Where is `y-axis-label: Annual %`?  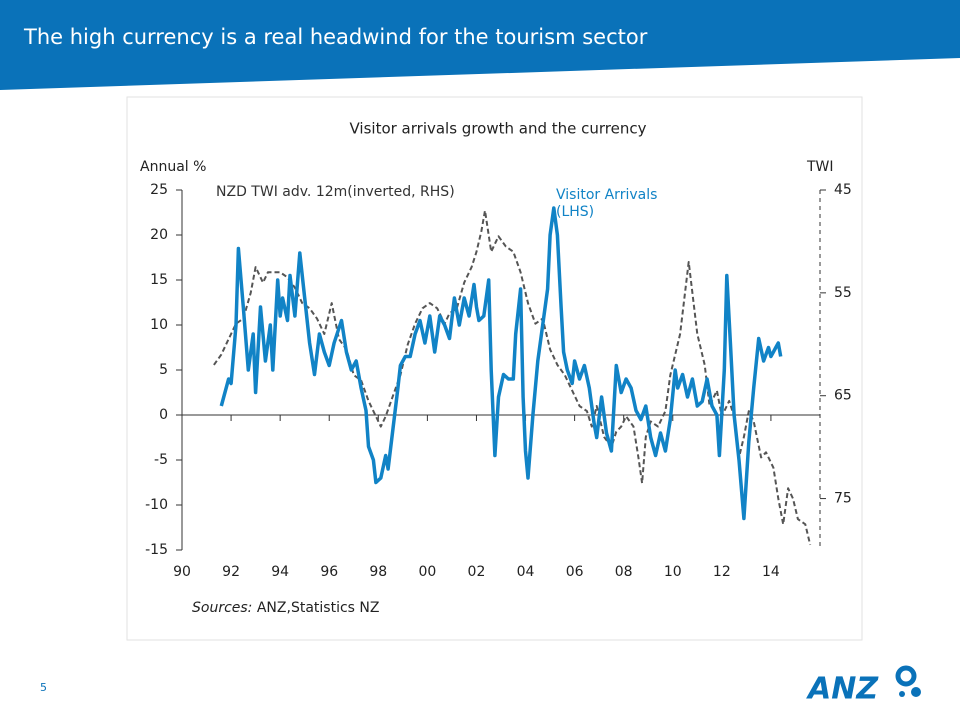
y-axis-label: Annual % is located at coordinates (173, 167).